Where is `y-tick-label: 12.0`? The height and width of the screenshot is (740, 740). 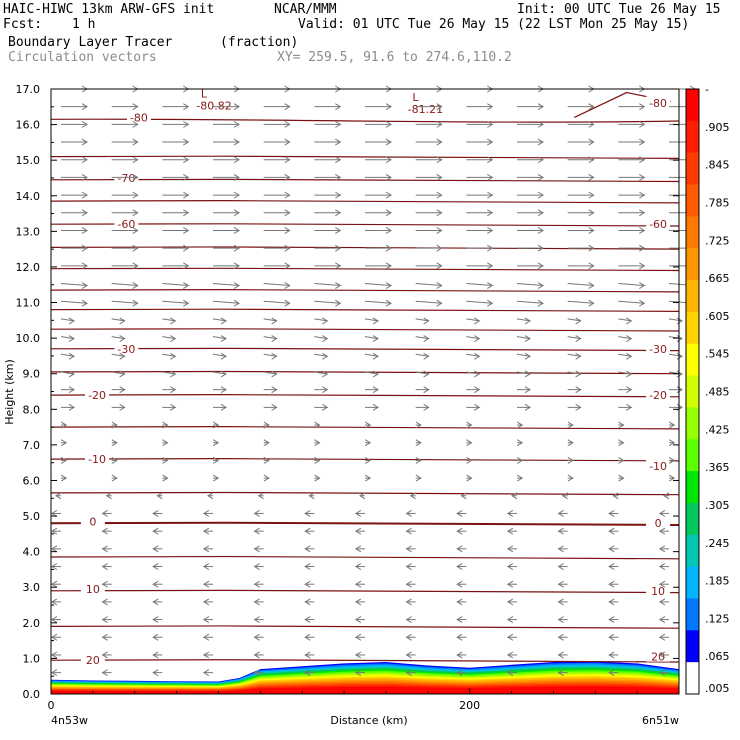 y-tick-label: 12.0 is located at coordinates (28, 267).